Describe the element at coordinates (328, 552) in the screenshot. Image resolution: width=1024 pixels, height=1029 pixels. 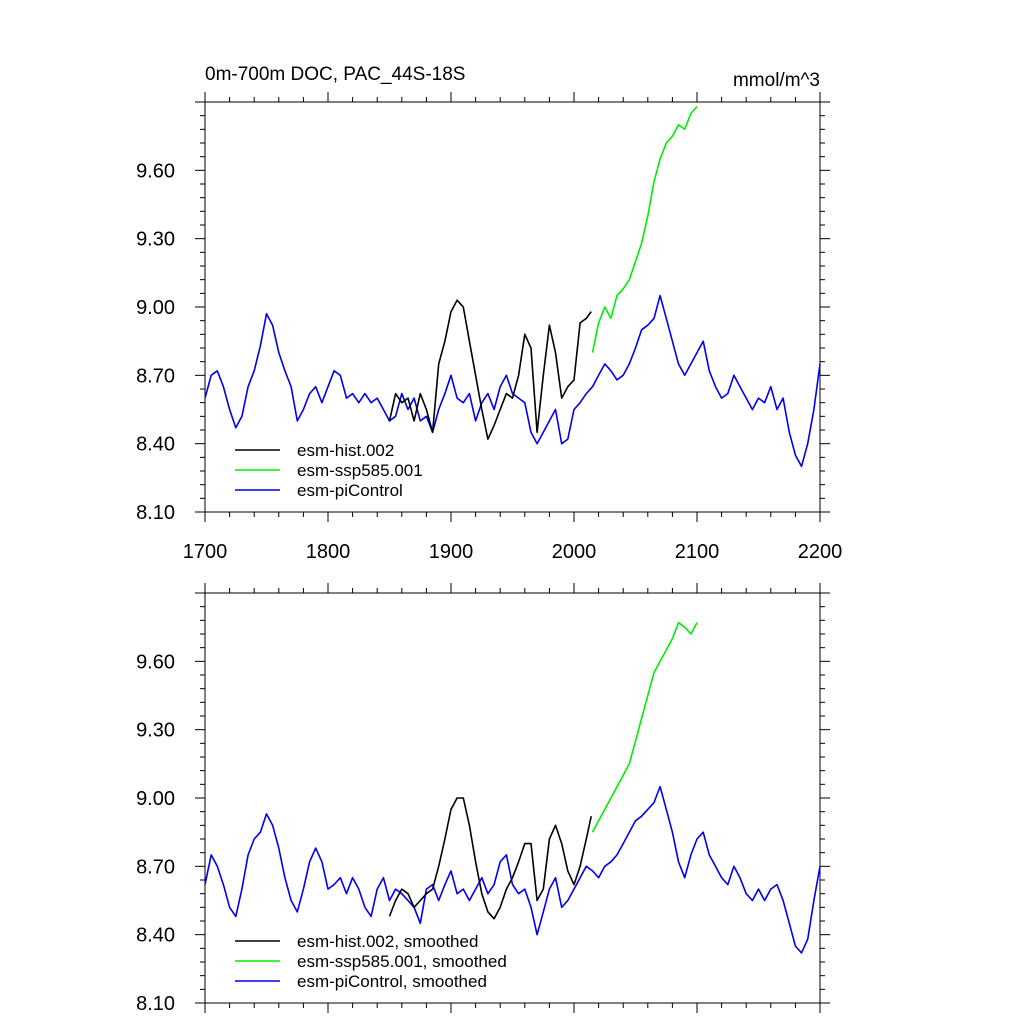
I see `x-tick-label: 1800` at that location.